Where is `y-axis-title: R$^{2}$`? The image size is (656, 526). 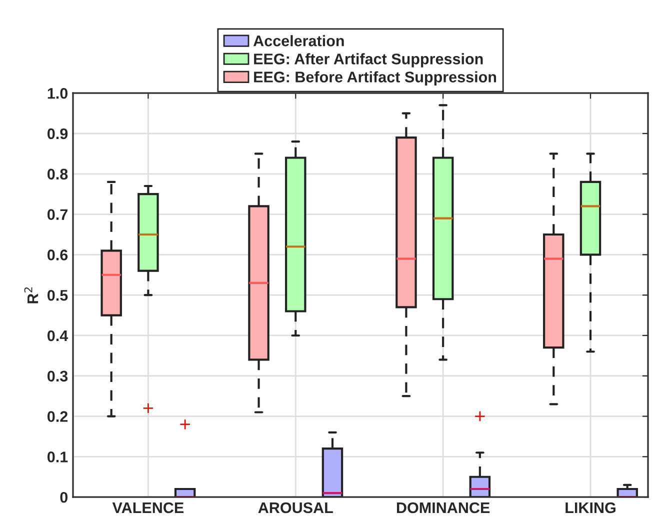 y-axis-title: R$^{2}$ is located at coordinates (31, 295).